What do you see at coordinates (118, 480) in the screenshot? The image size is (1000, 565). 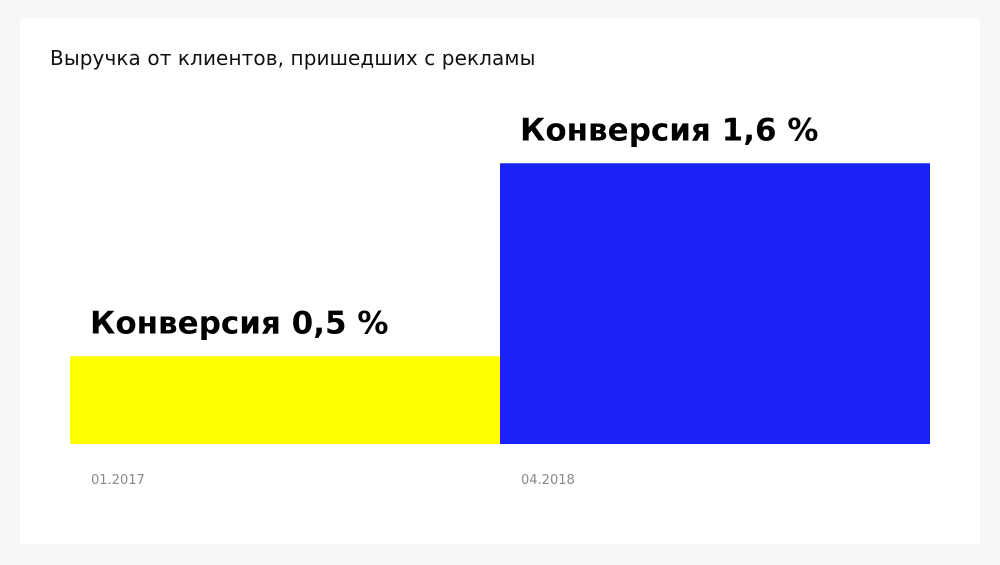 I see `x-tick-label: 01.2017` at bounding box center [118, 480].